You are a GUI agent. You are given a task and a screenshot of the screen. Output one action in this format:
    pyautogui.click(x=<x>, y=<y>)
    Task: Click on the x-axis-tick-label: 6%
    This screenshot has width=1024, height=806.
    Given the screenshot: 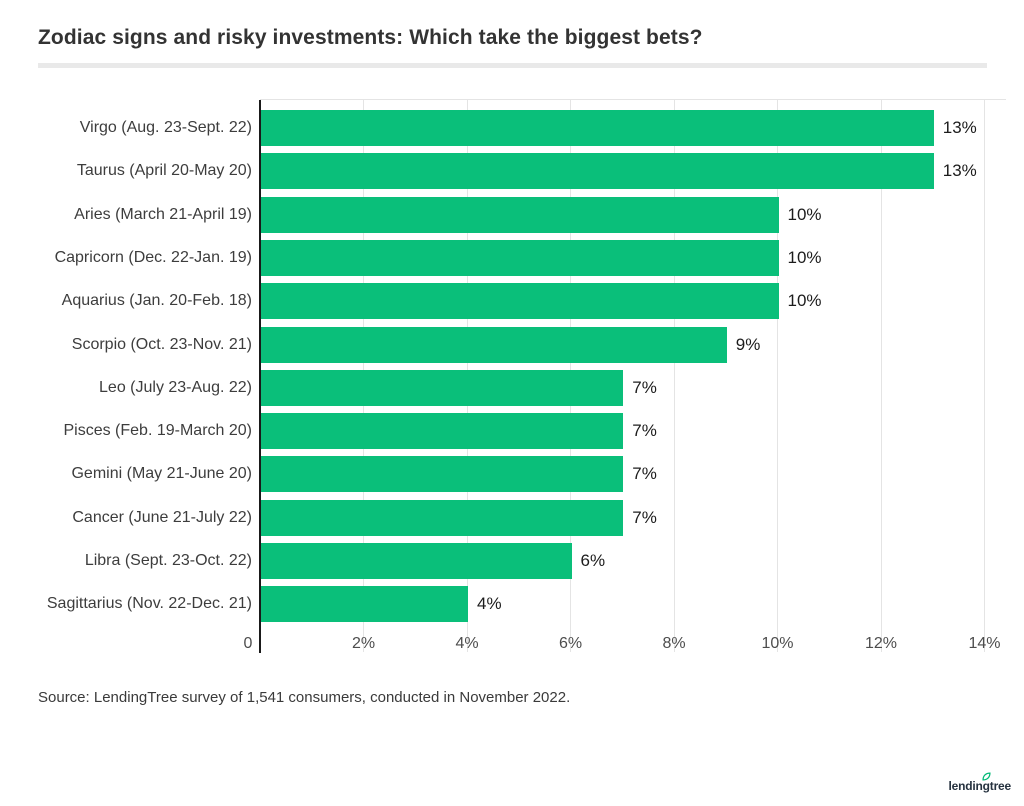 What is the action you would take?
    pyautogui.click(x=570, y=643)
    